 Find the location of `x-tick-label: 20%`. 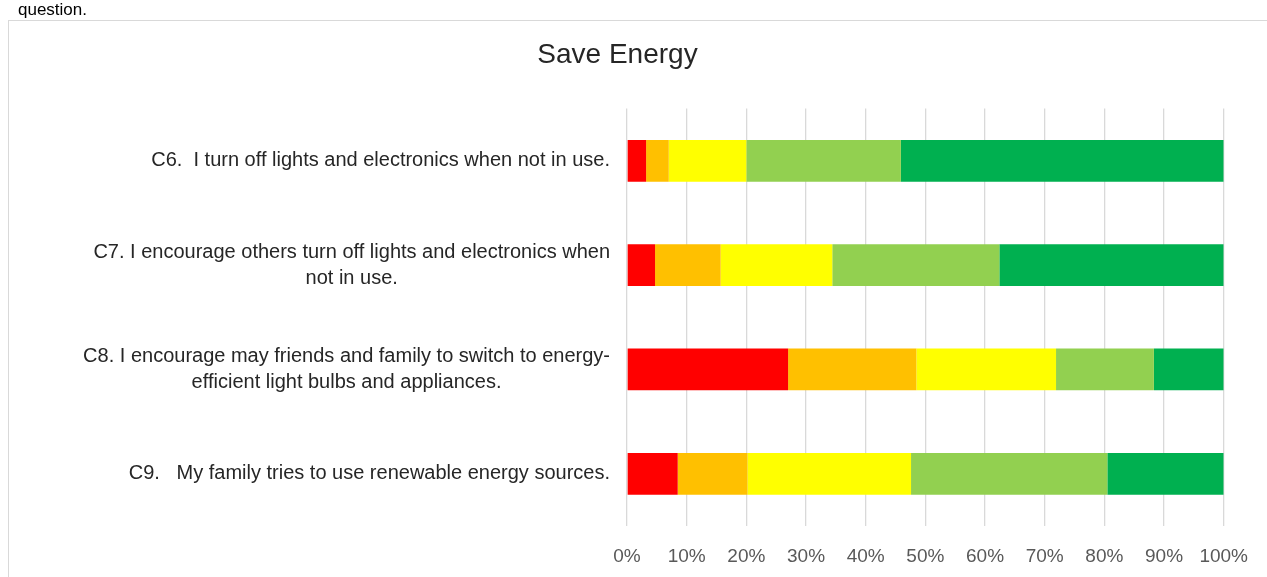

x-tick-label: 20% is located at coordinates (746, 555).